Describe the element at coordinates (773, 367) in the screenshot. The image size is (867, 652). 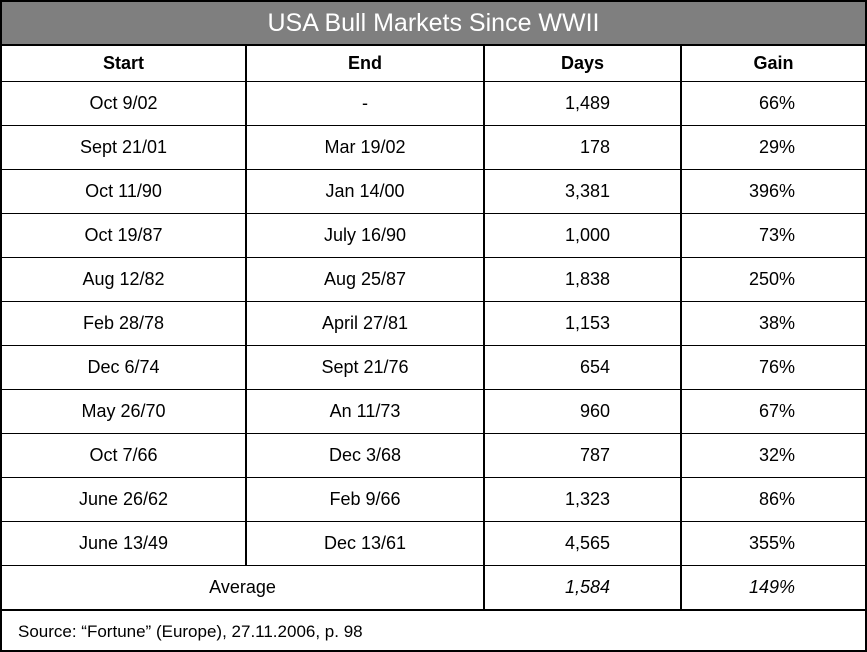
I see `gain-cell: 76%` at that location.